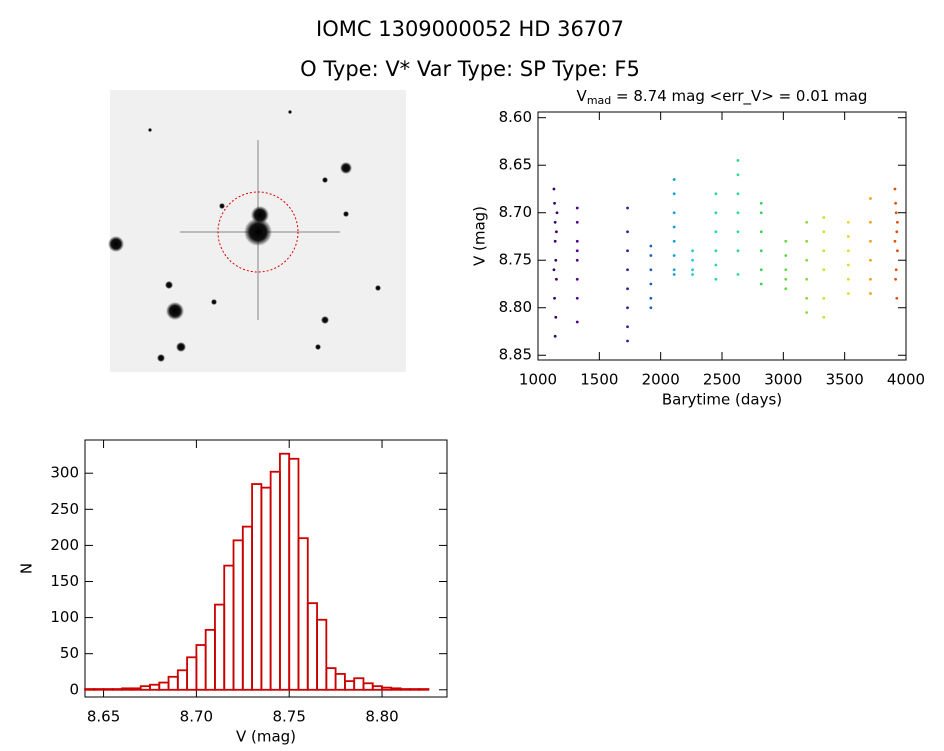 This screenshot has width=944, height=751. Describe the element at coordinates (381, 717) in the screenshot. I see `x-tick-label: 8.80` at that location.